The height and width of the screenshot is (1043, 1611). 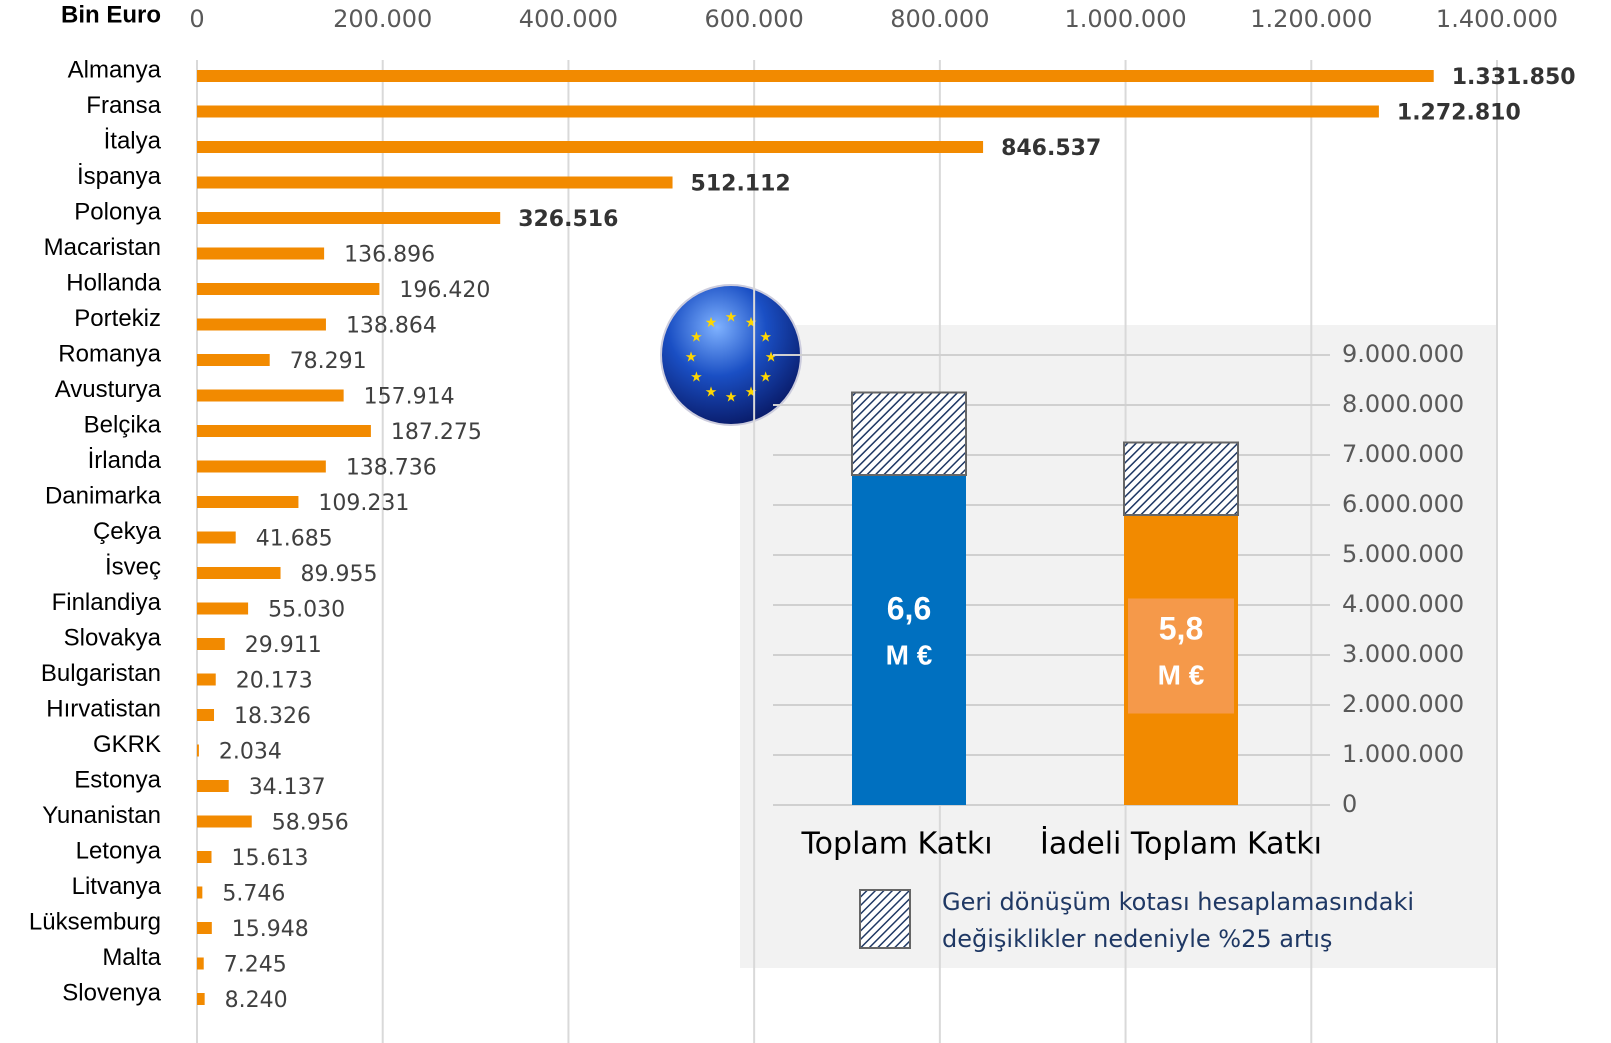 I want to click on y-tick-label: Belçika, so click(x=123, y=424).